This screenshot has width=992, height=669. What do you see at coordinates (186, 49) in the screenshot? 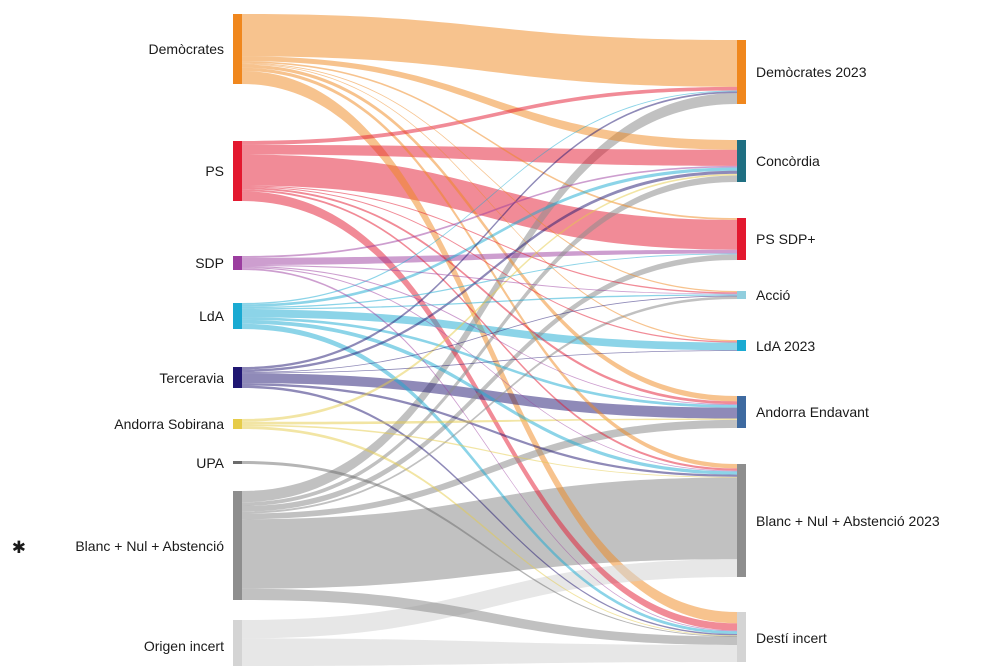
I see `node-label-dem: Demòcrates` at bounding box center [186, 49].